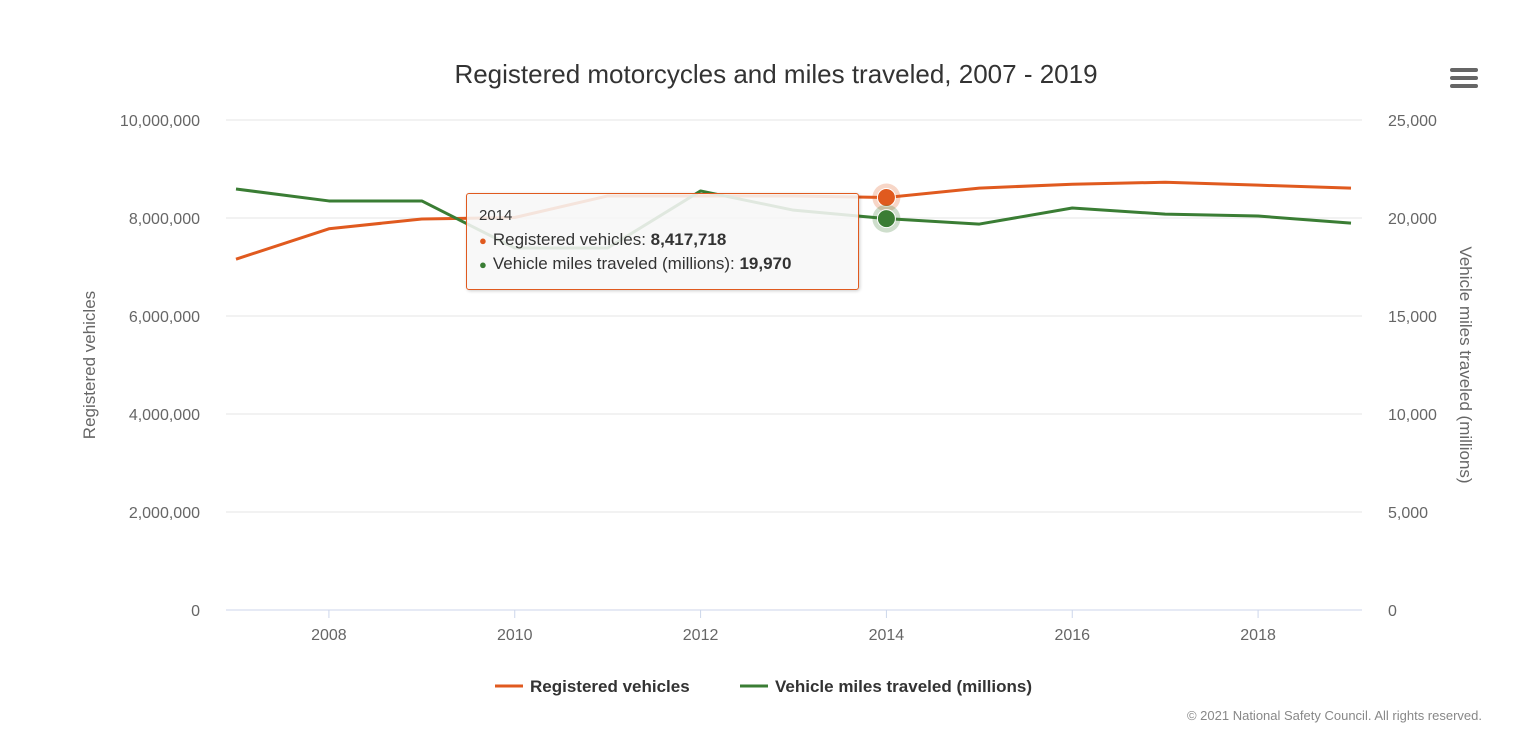  I want to click on tooltip-label: Registered vehicles:, so click(571, 239).